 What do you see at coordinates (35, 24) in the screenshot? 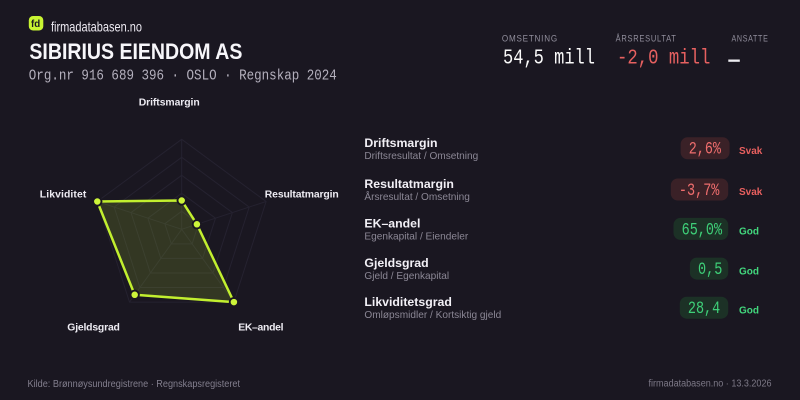
I see `svg-text: fd` at bounding box center [35, 24].